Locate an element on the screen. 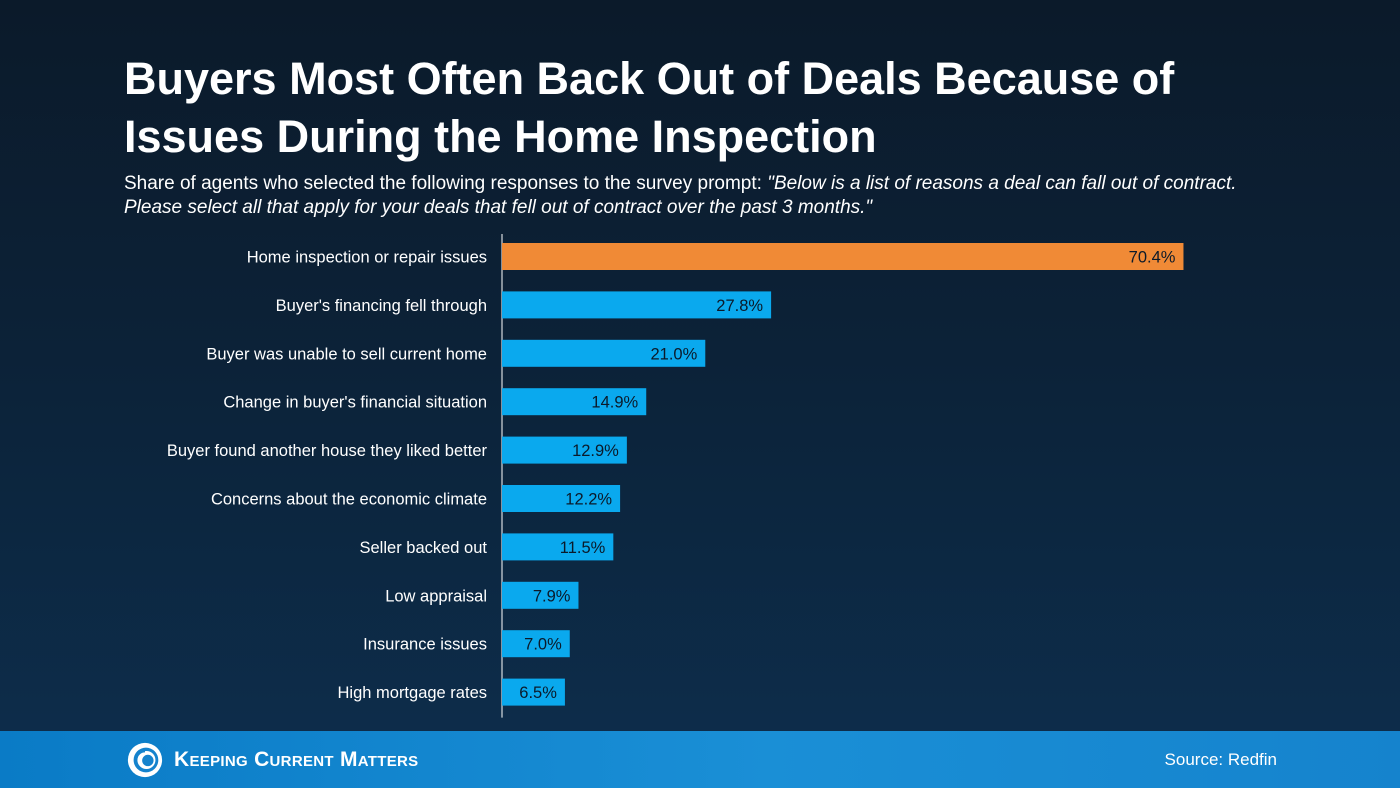 Image resolution: width=1400 pixels, height=788 pixels. value-label-4: 12.9% is located at coordinates (595, 451).